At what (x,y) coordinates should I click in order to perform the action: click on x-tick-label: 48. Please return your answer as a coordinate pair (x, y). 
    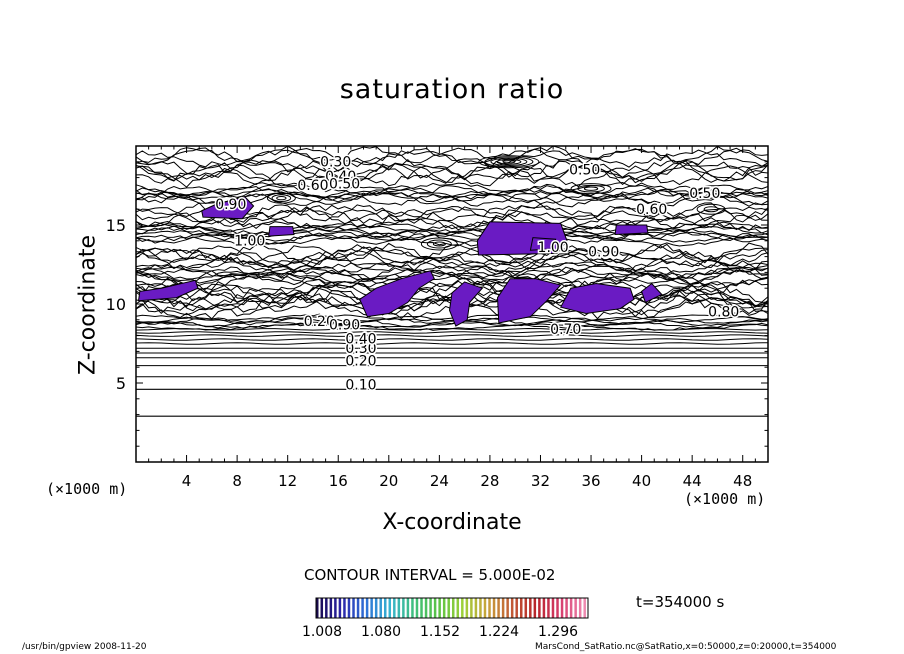
    Looking at the image, I should click on (742, 481).